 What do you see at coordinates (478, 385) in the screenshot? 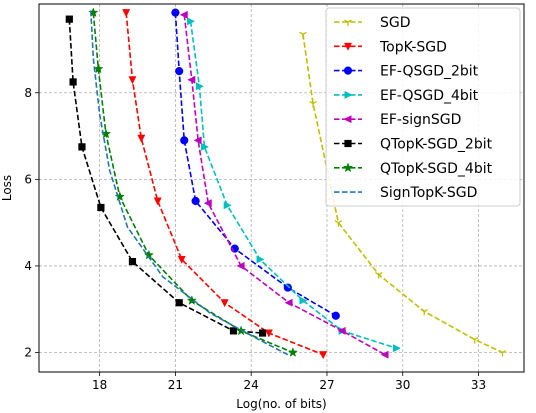
I see `x-tick-label: 33` at bounding box center [478, 385].